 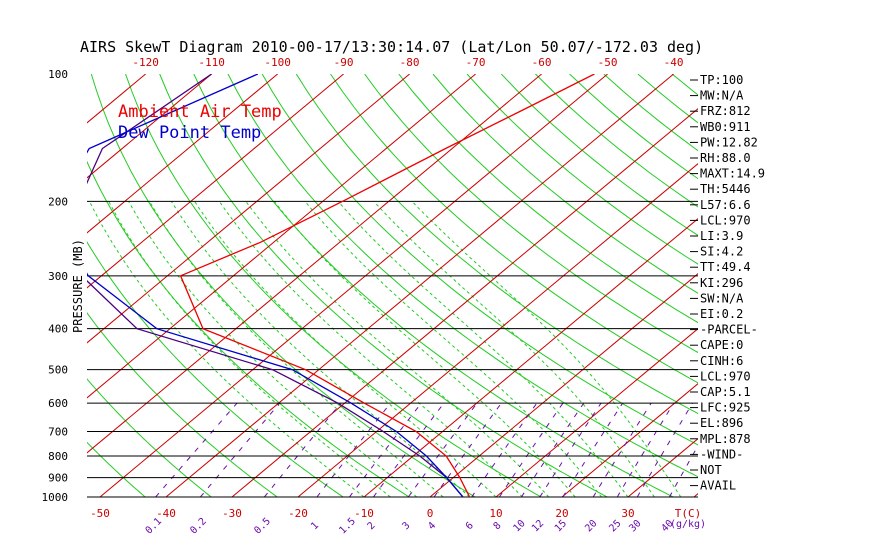 I want to click on mixing-ratio-tick-label: 3, so click(x=407, y=526).